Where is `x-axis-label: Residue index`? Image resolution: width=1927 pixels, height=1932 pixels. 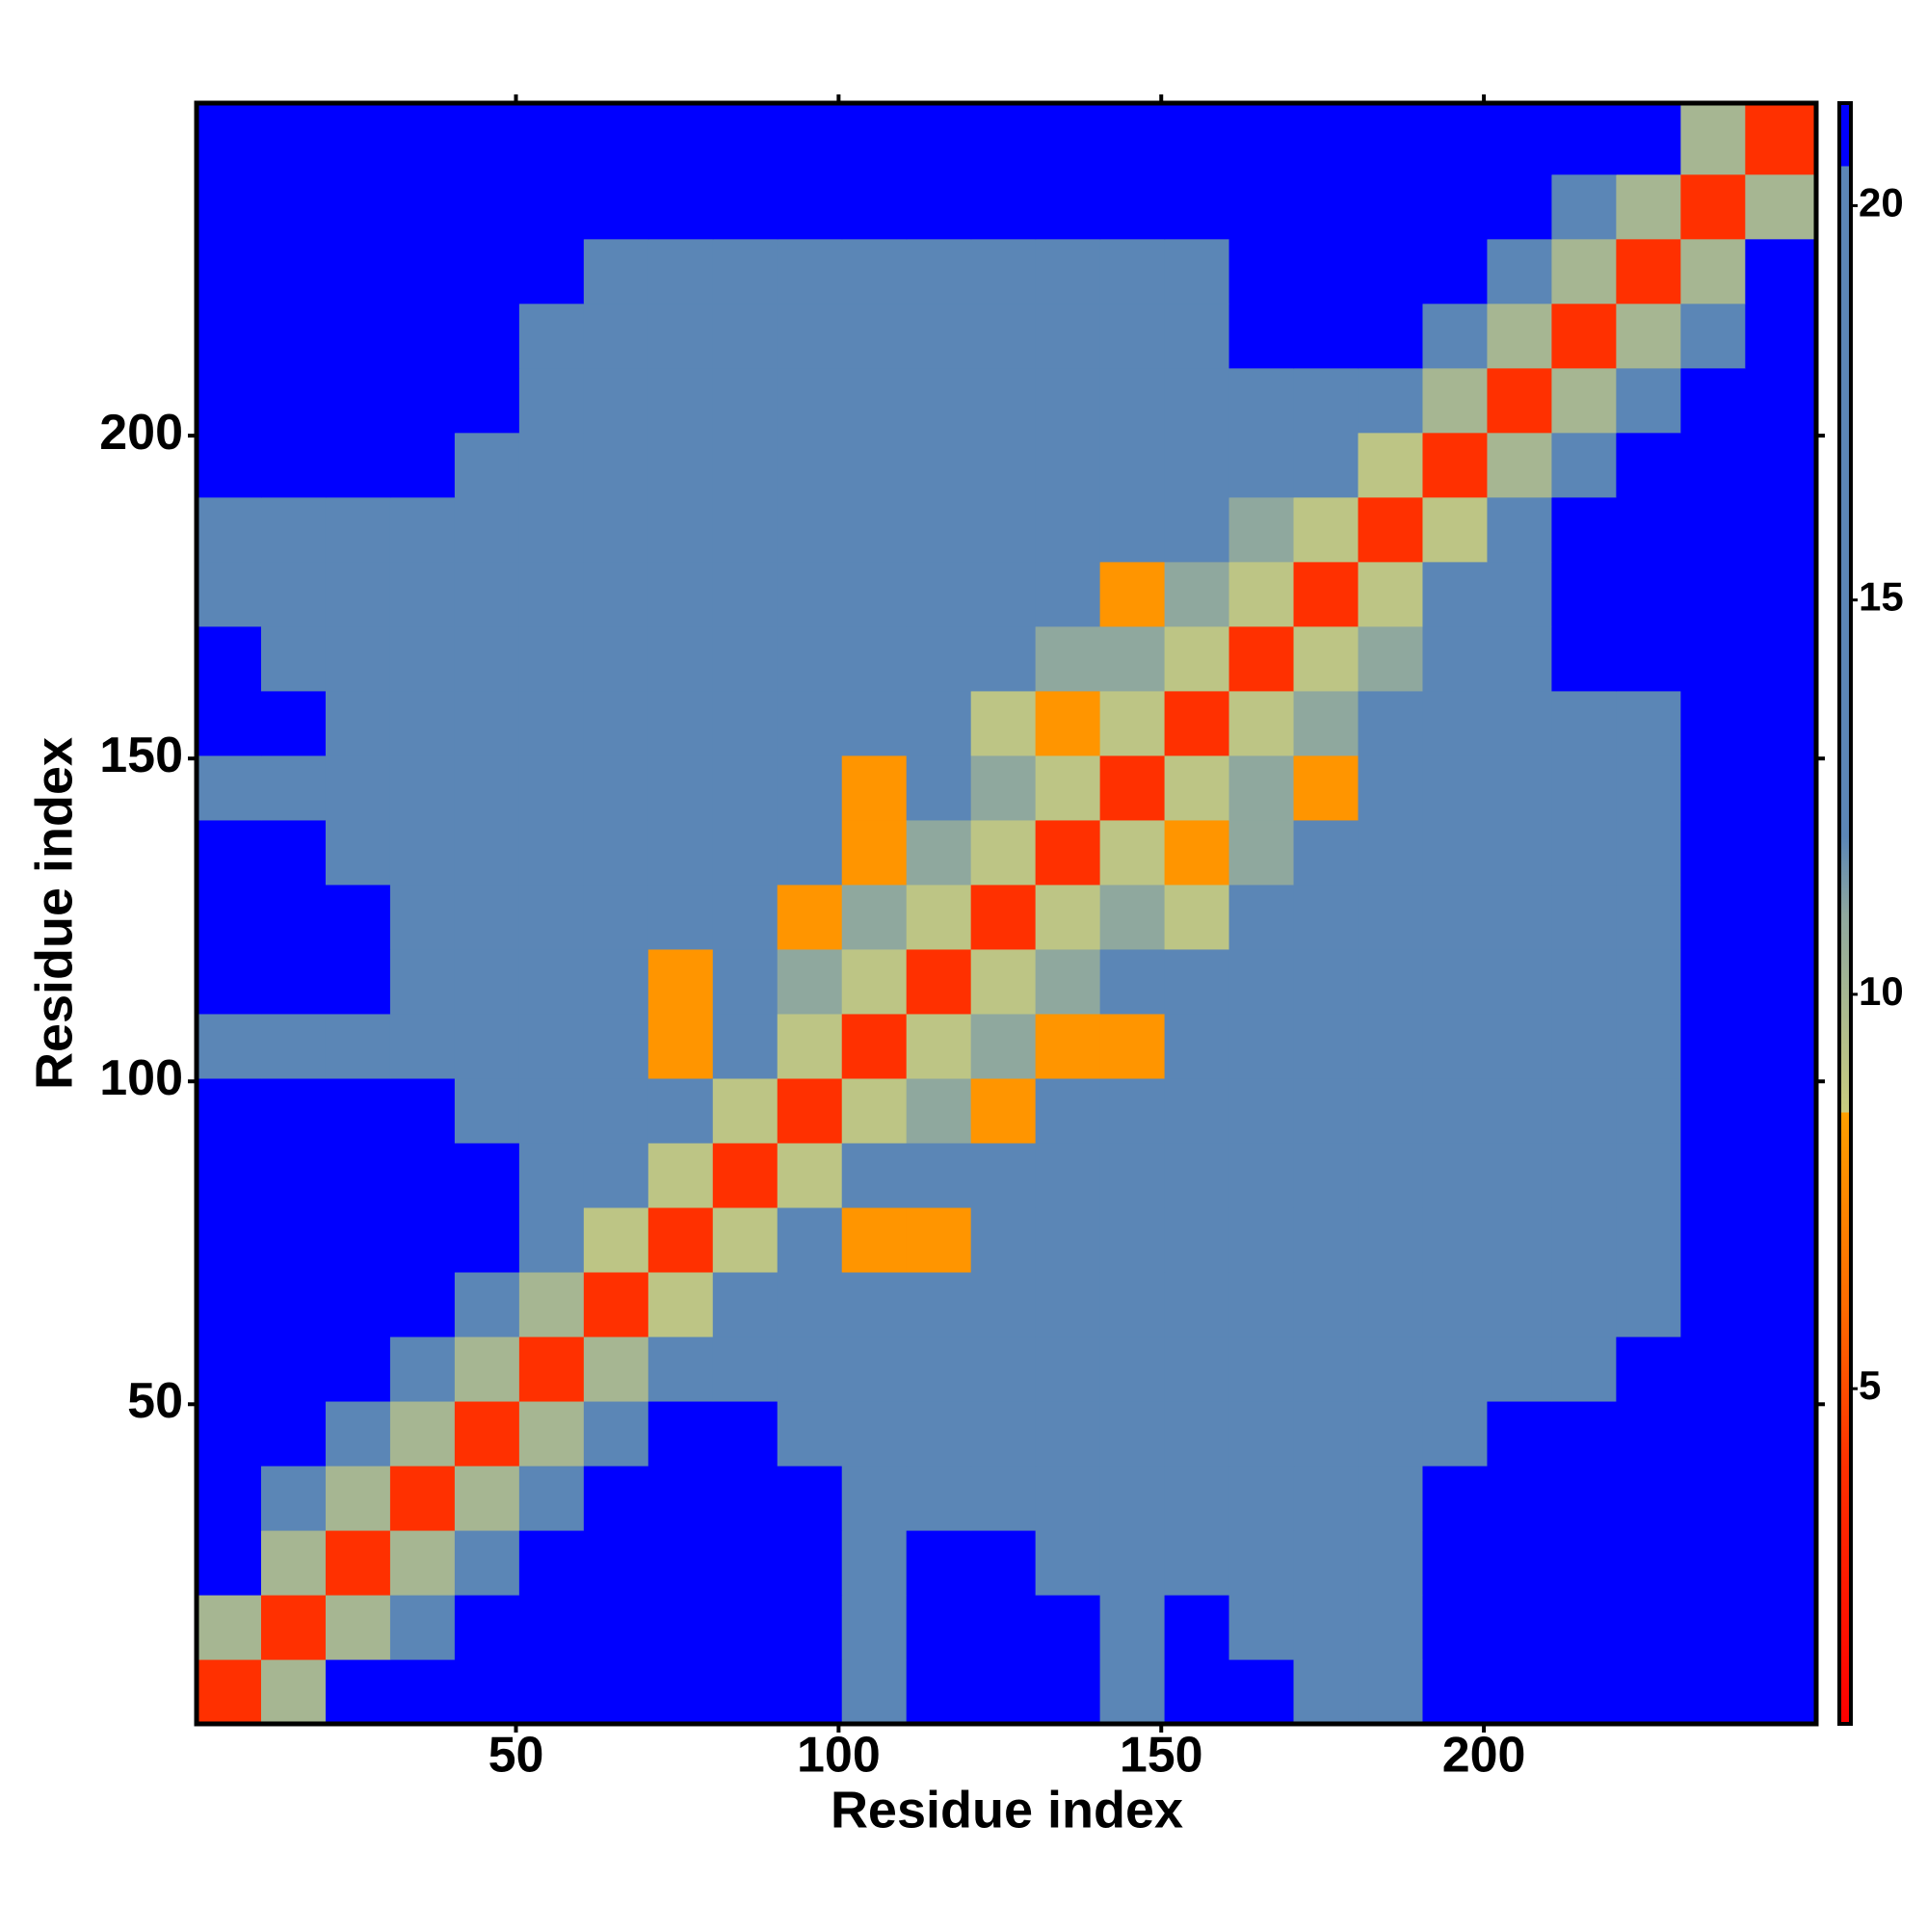 x-axis-label: Residue index is located at coordinates (1007, 1810).